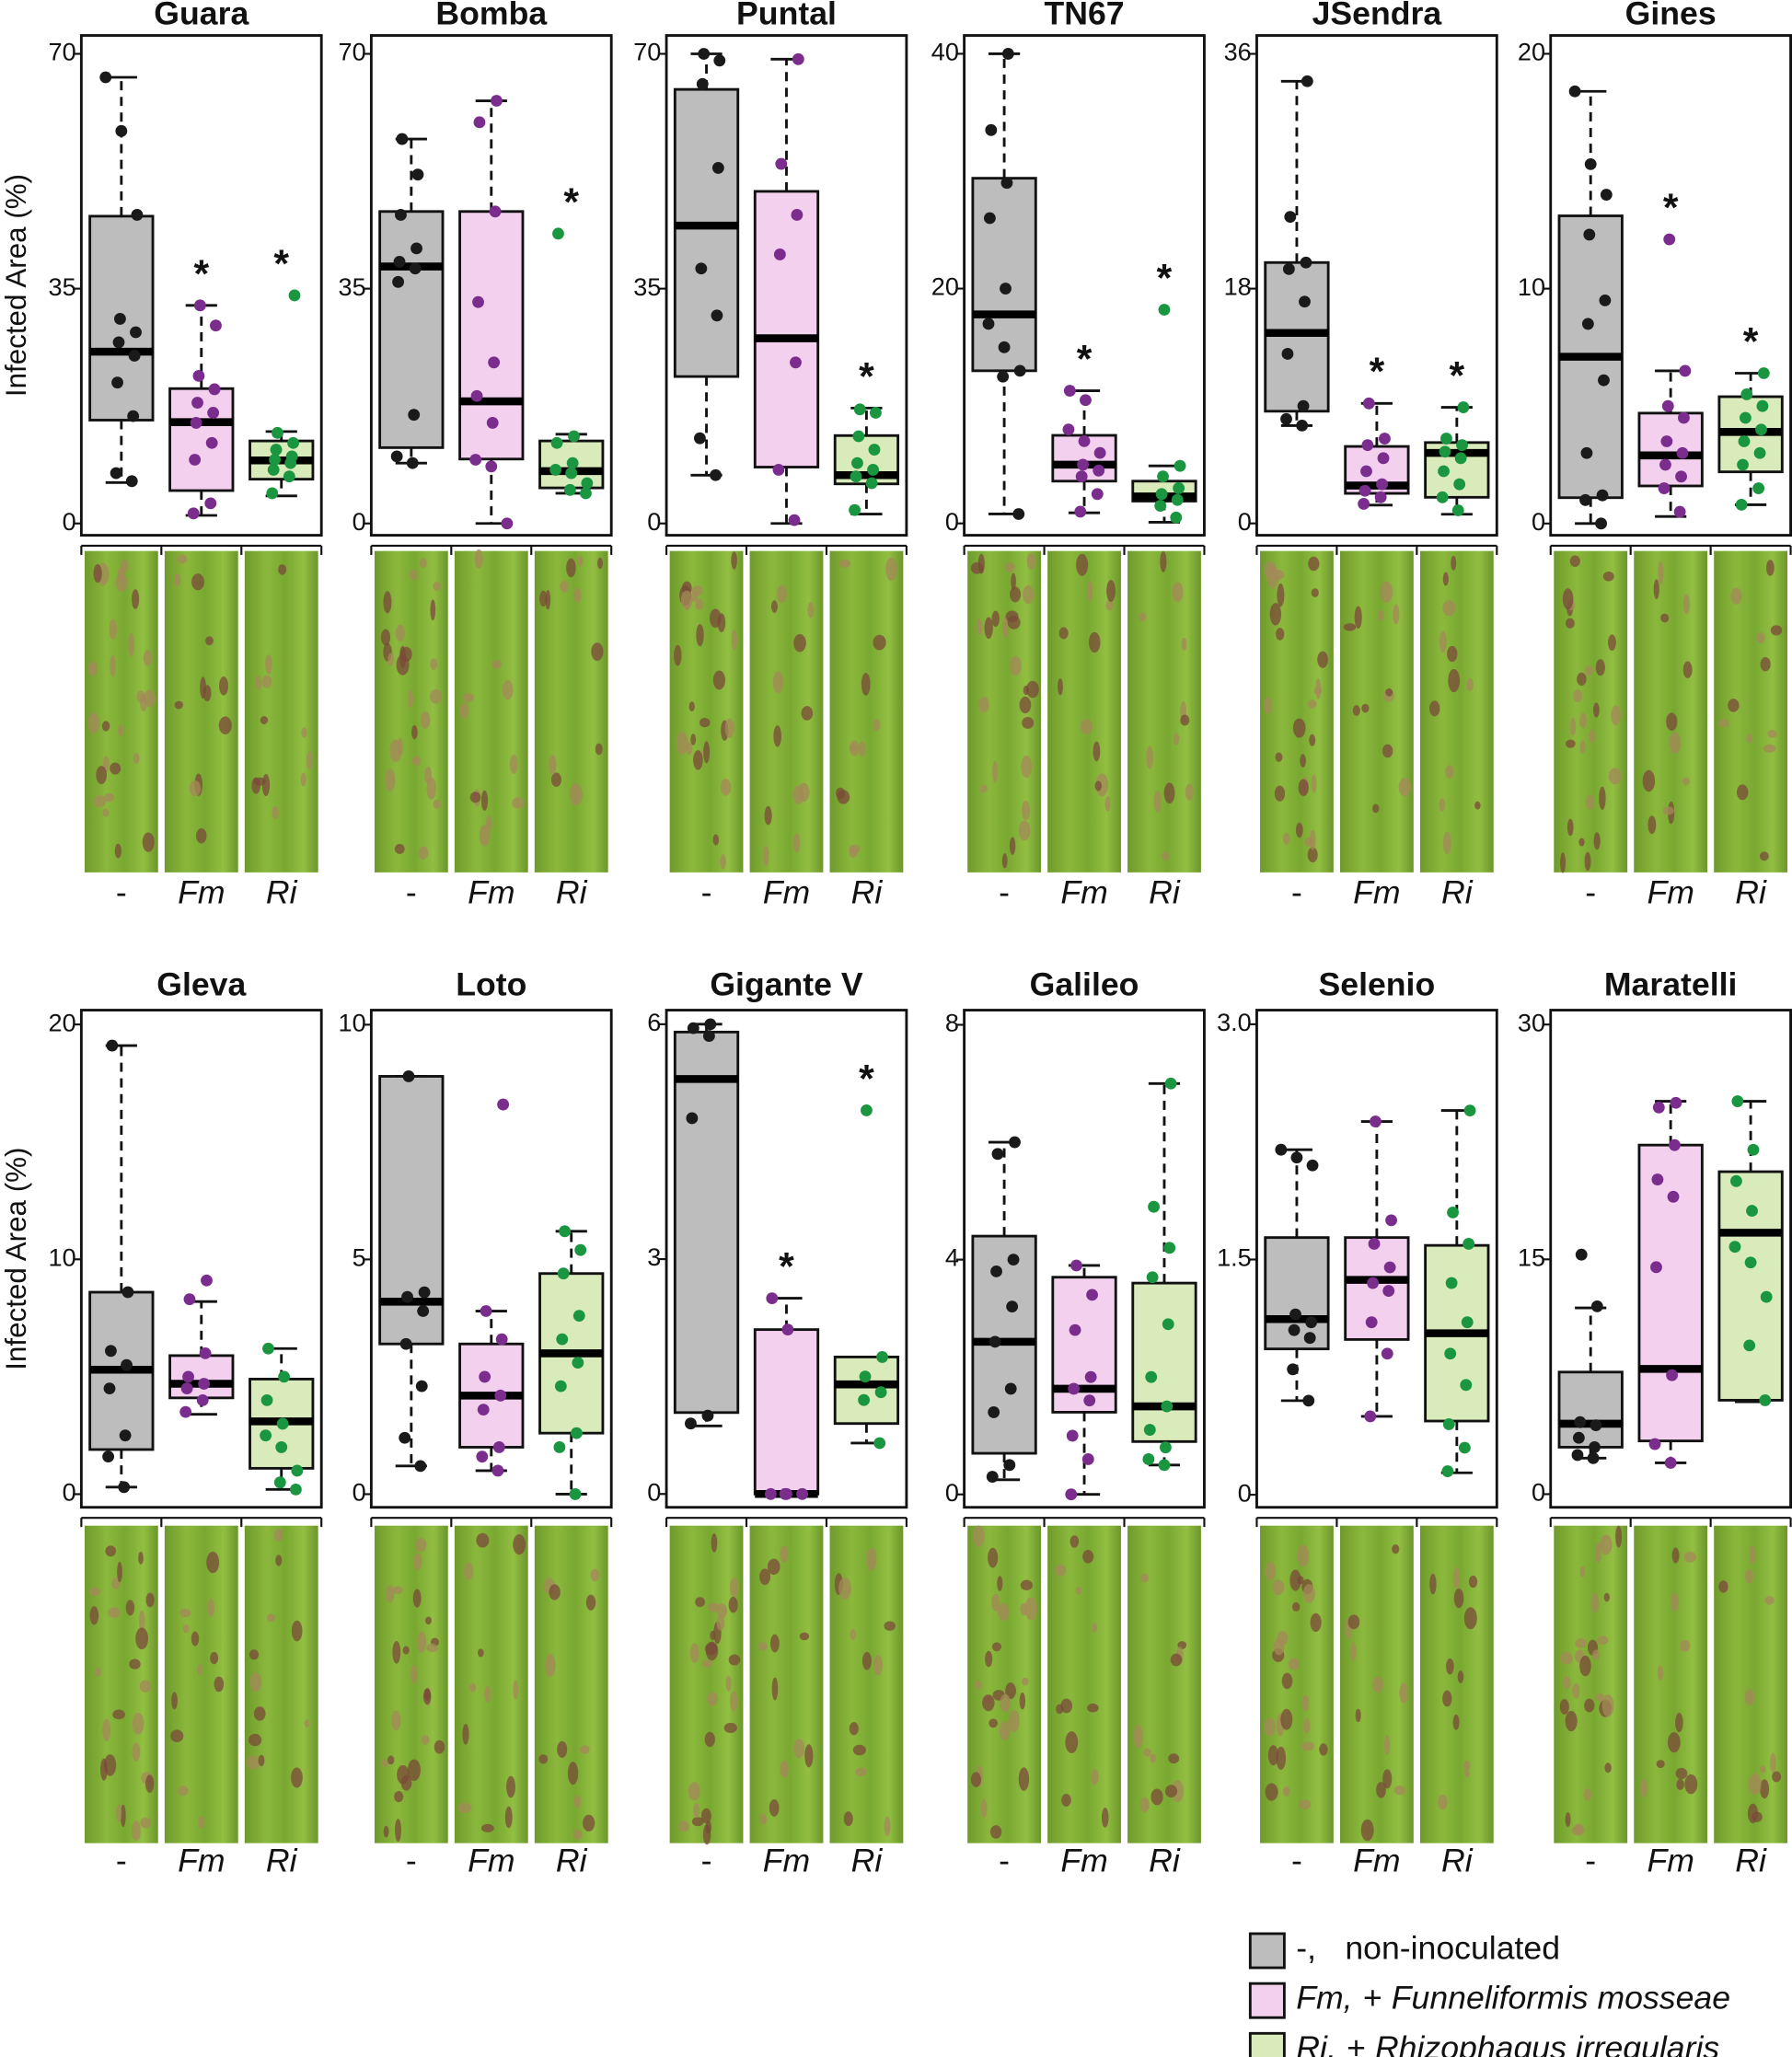  Describe the element at coordinates (201, 16) in the screenshot. I see `panel-title: Guara` at that location.